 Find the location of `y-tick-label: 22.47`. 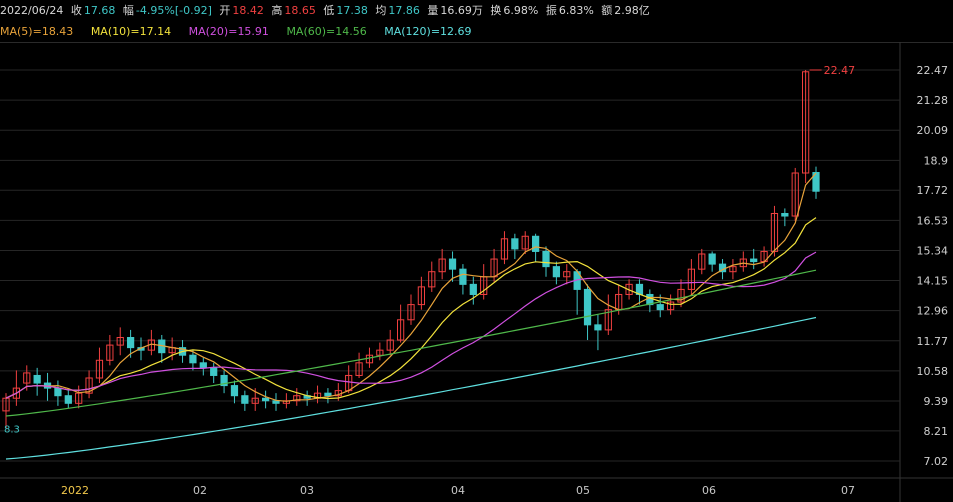

y-tick-label: 22.47 is located at coordinates (933, 70).